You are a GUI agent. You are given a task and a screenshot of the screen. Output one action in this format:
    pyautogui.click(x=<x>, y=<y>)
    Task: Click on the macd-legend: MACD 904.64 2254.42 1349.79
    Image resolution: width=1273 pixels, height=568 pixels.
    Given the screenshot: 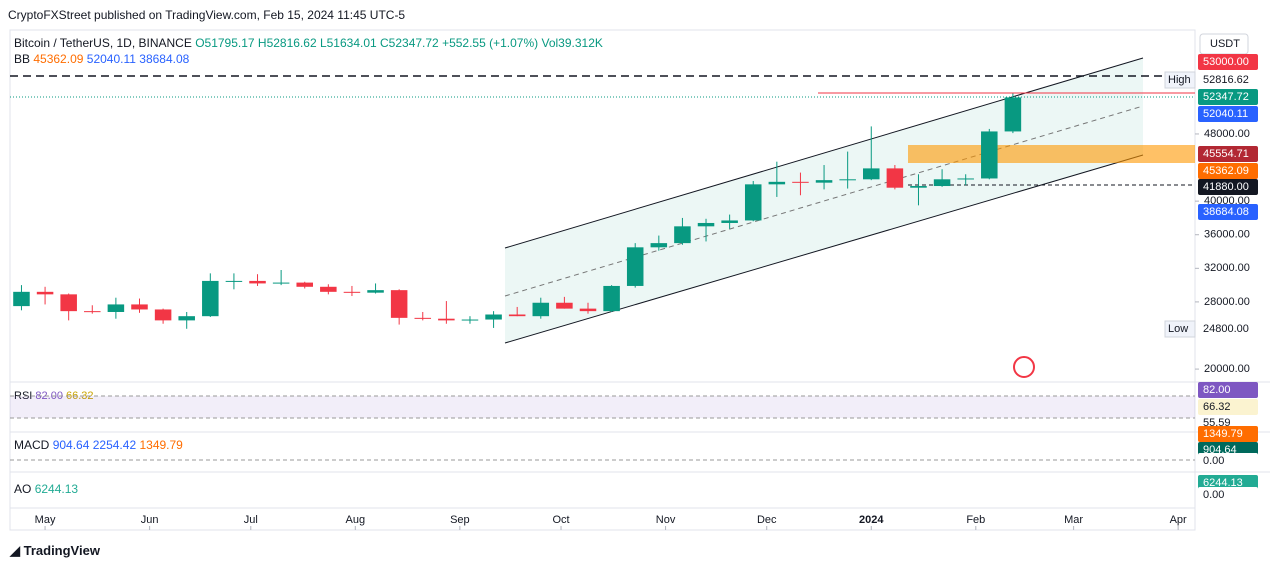 What is the action you would take?
    pyautogui.click(x=98, y=445)
    